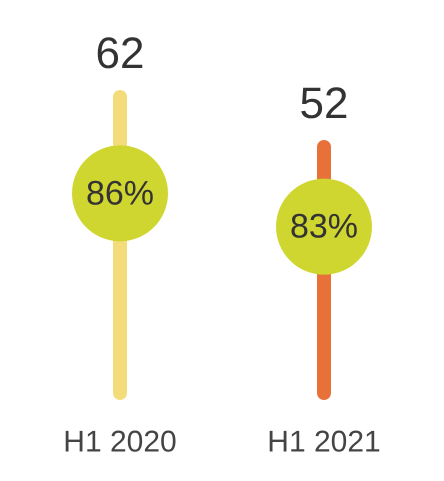  I want to click on x-tick-label: H1 2020, so click(120, 441).